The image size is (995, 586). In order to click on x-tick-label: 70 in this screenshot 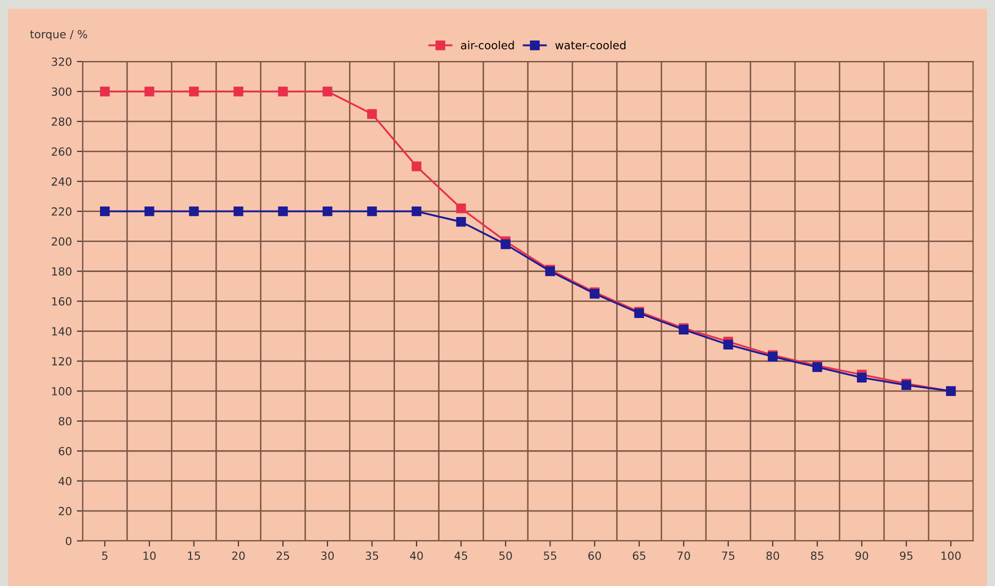, I will do `click(684, 555)`.